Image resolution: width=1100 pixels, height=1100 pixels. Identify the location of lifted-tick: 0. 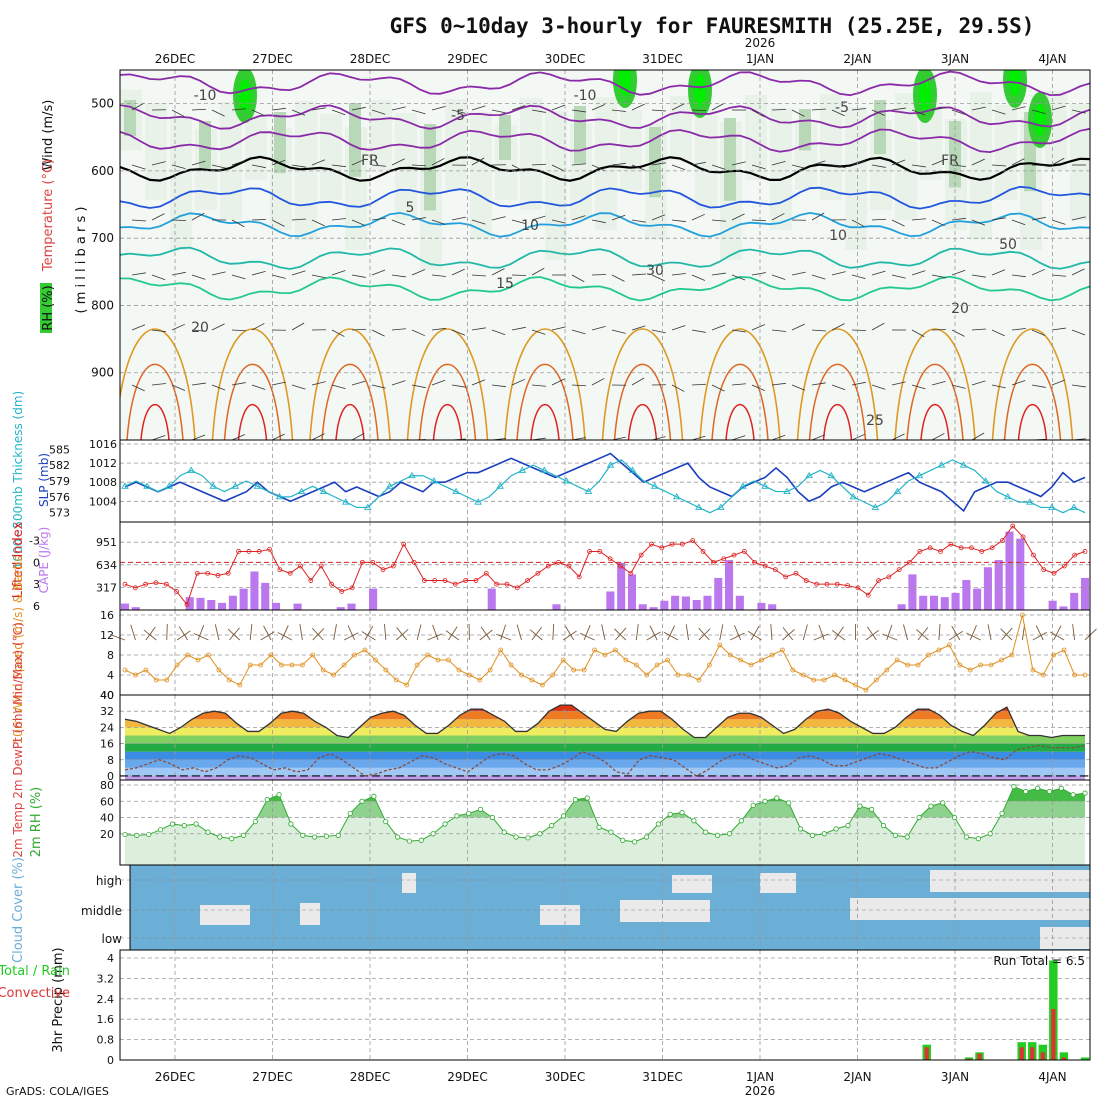
(36, 562).